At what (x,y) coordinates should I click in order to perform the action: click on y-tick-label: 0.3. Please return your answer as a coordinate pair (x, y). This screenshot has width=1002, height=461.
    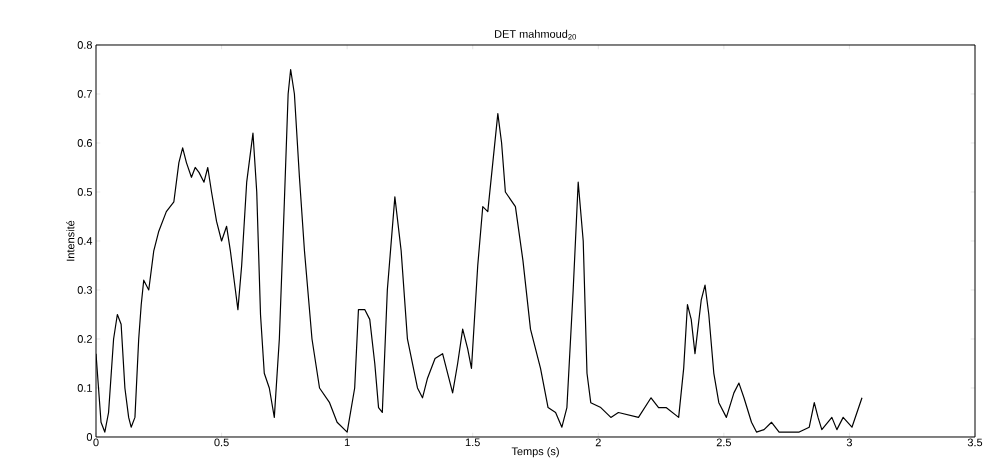
    Looking at the image, I should click on (84, 290).